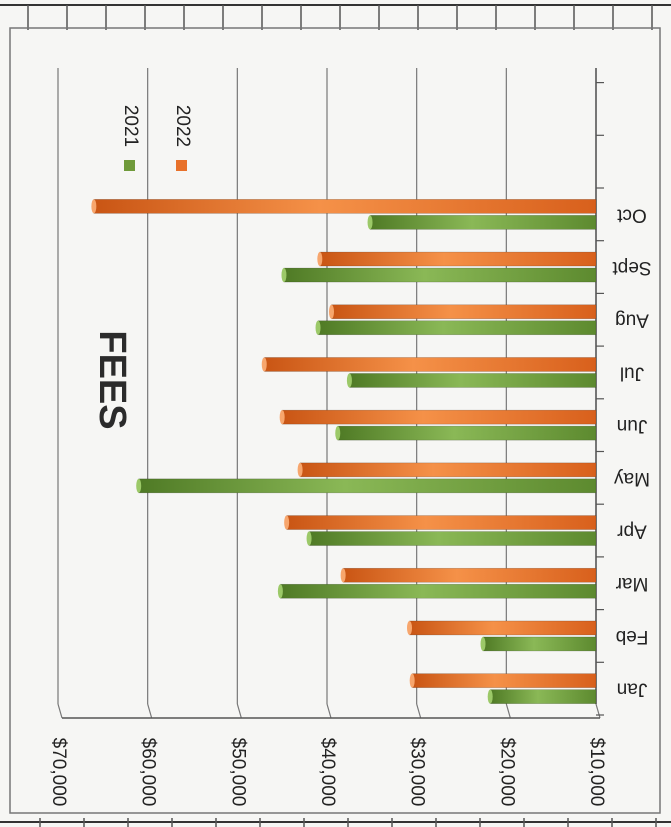 This screenshot has height=827, width=671. I want to click on bar-2021-Jun, so click(466, 433).